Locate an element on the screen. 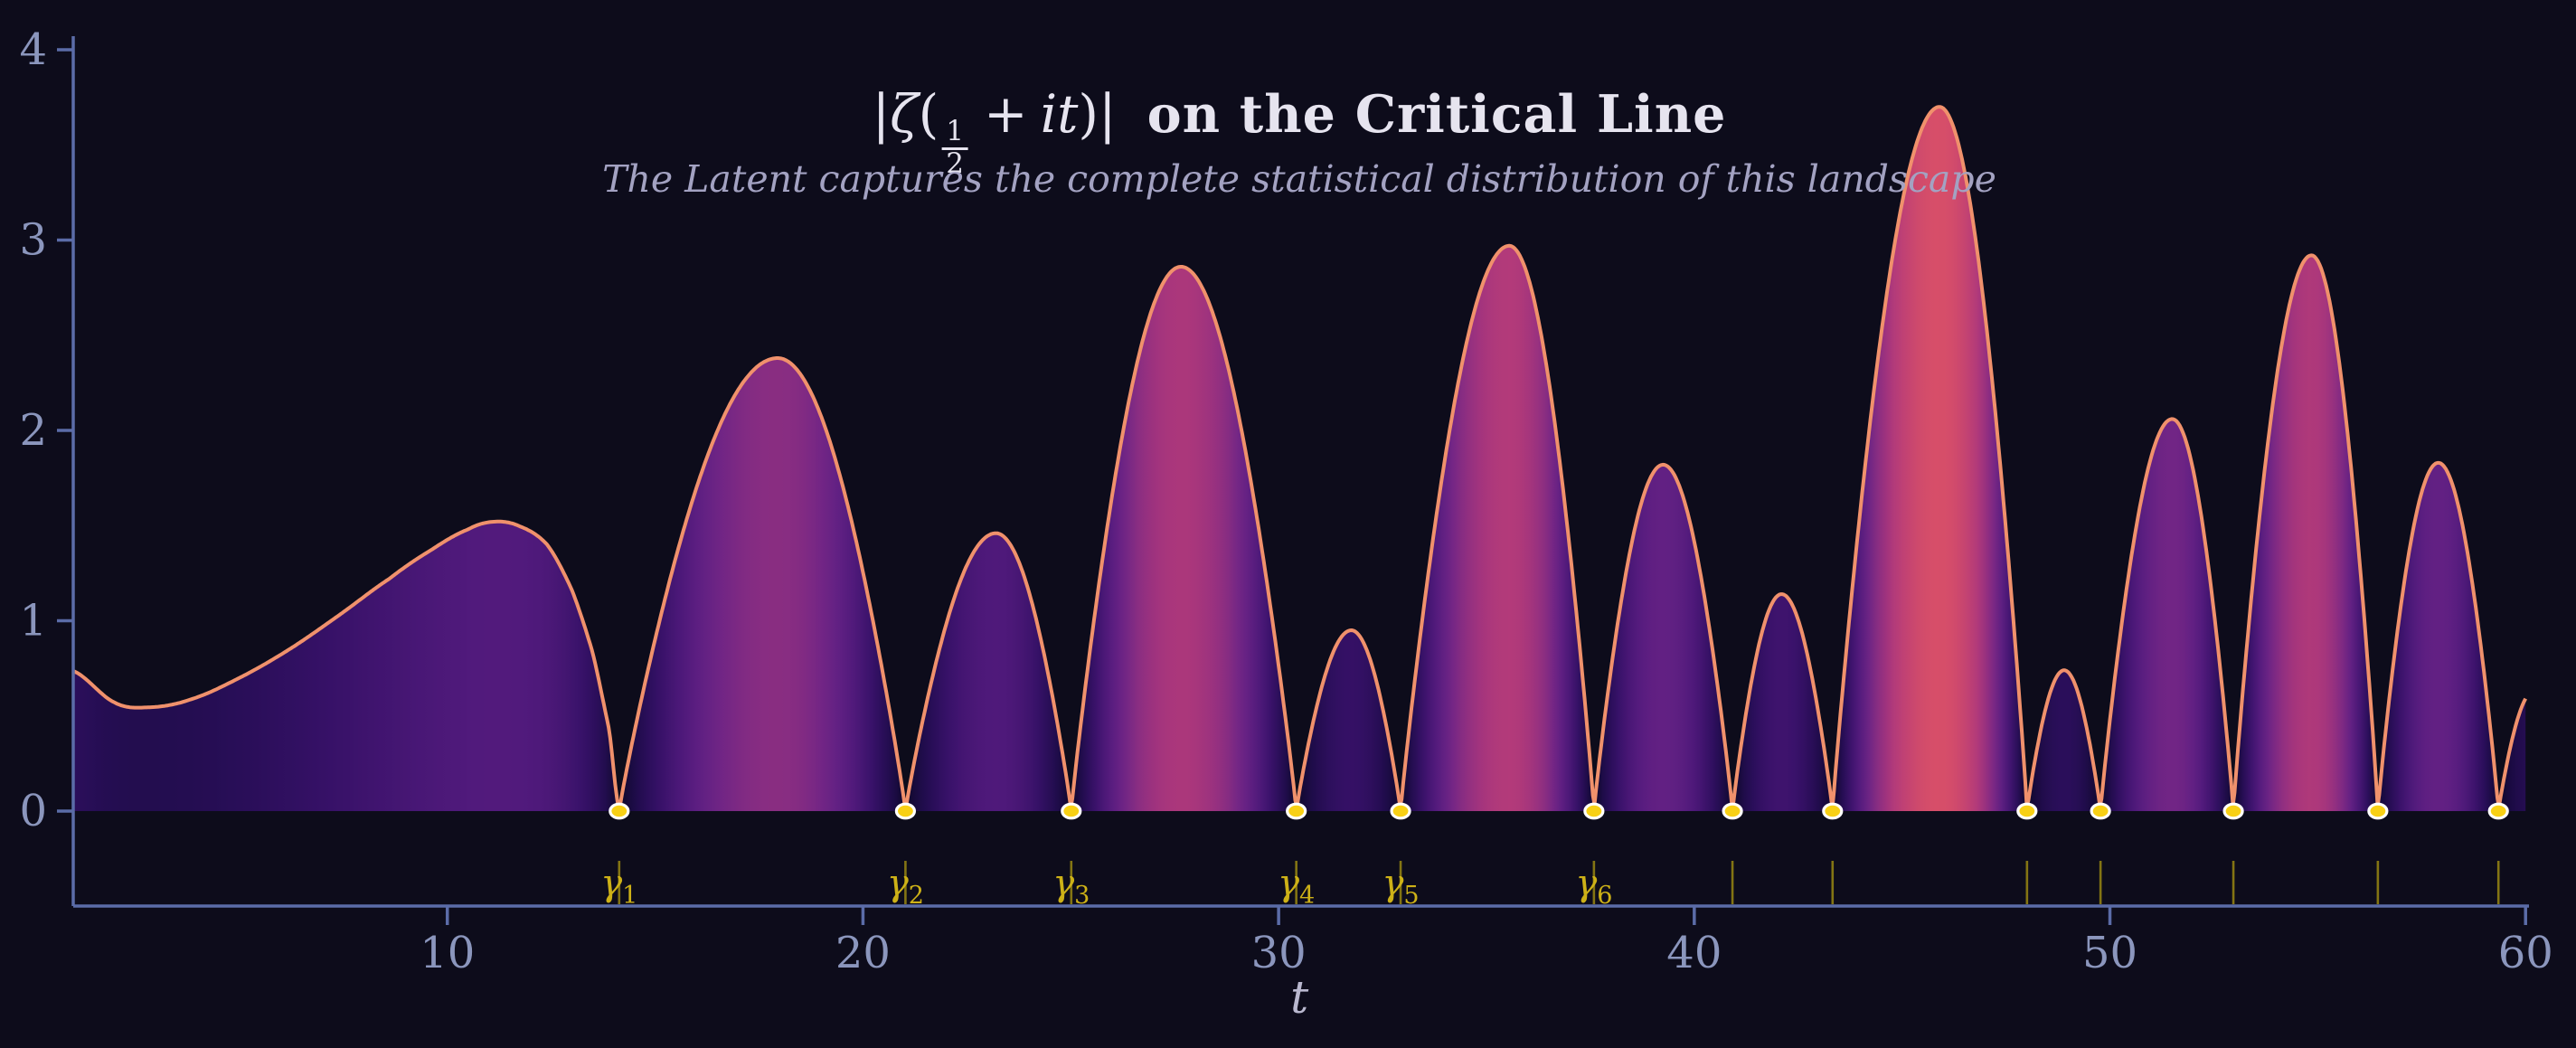 This screenshot has width=2576, height=1048. x-tick-label: 50 is located at coordinates (2110, 953).